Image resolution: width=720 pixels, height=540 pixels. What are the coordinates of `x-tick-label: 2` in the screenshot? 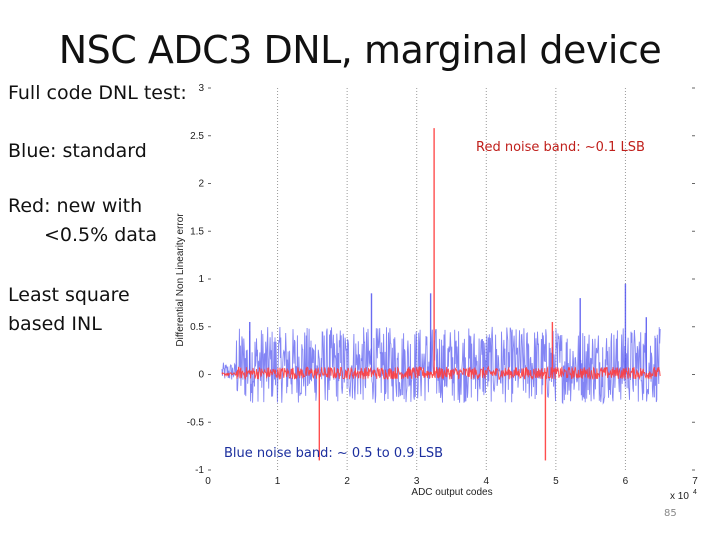 It's located at (347, 481).